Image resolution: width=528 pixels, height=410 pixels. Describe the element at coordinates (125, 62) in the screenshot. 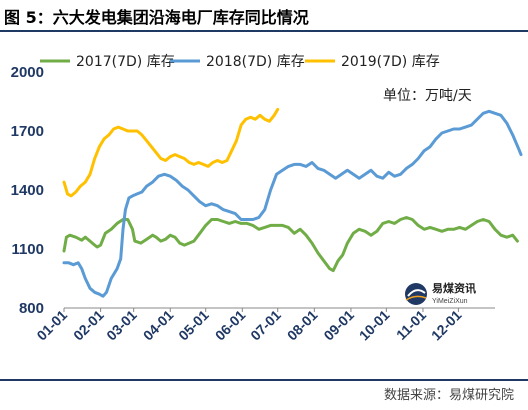

I see `legend-label: 2017(7D) 库存` at that location.